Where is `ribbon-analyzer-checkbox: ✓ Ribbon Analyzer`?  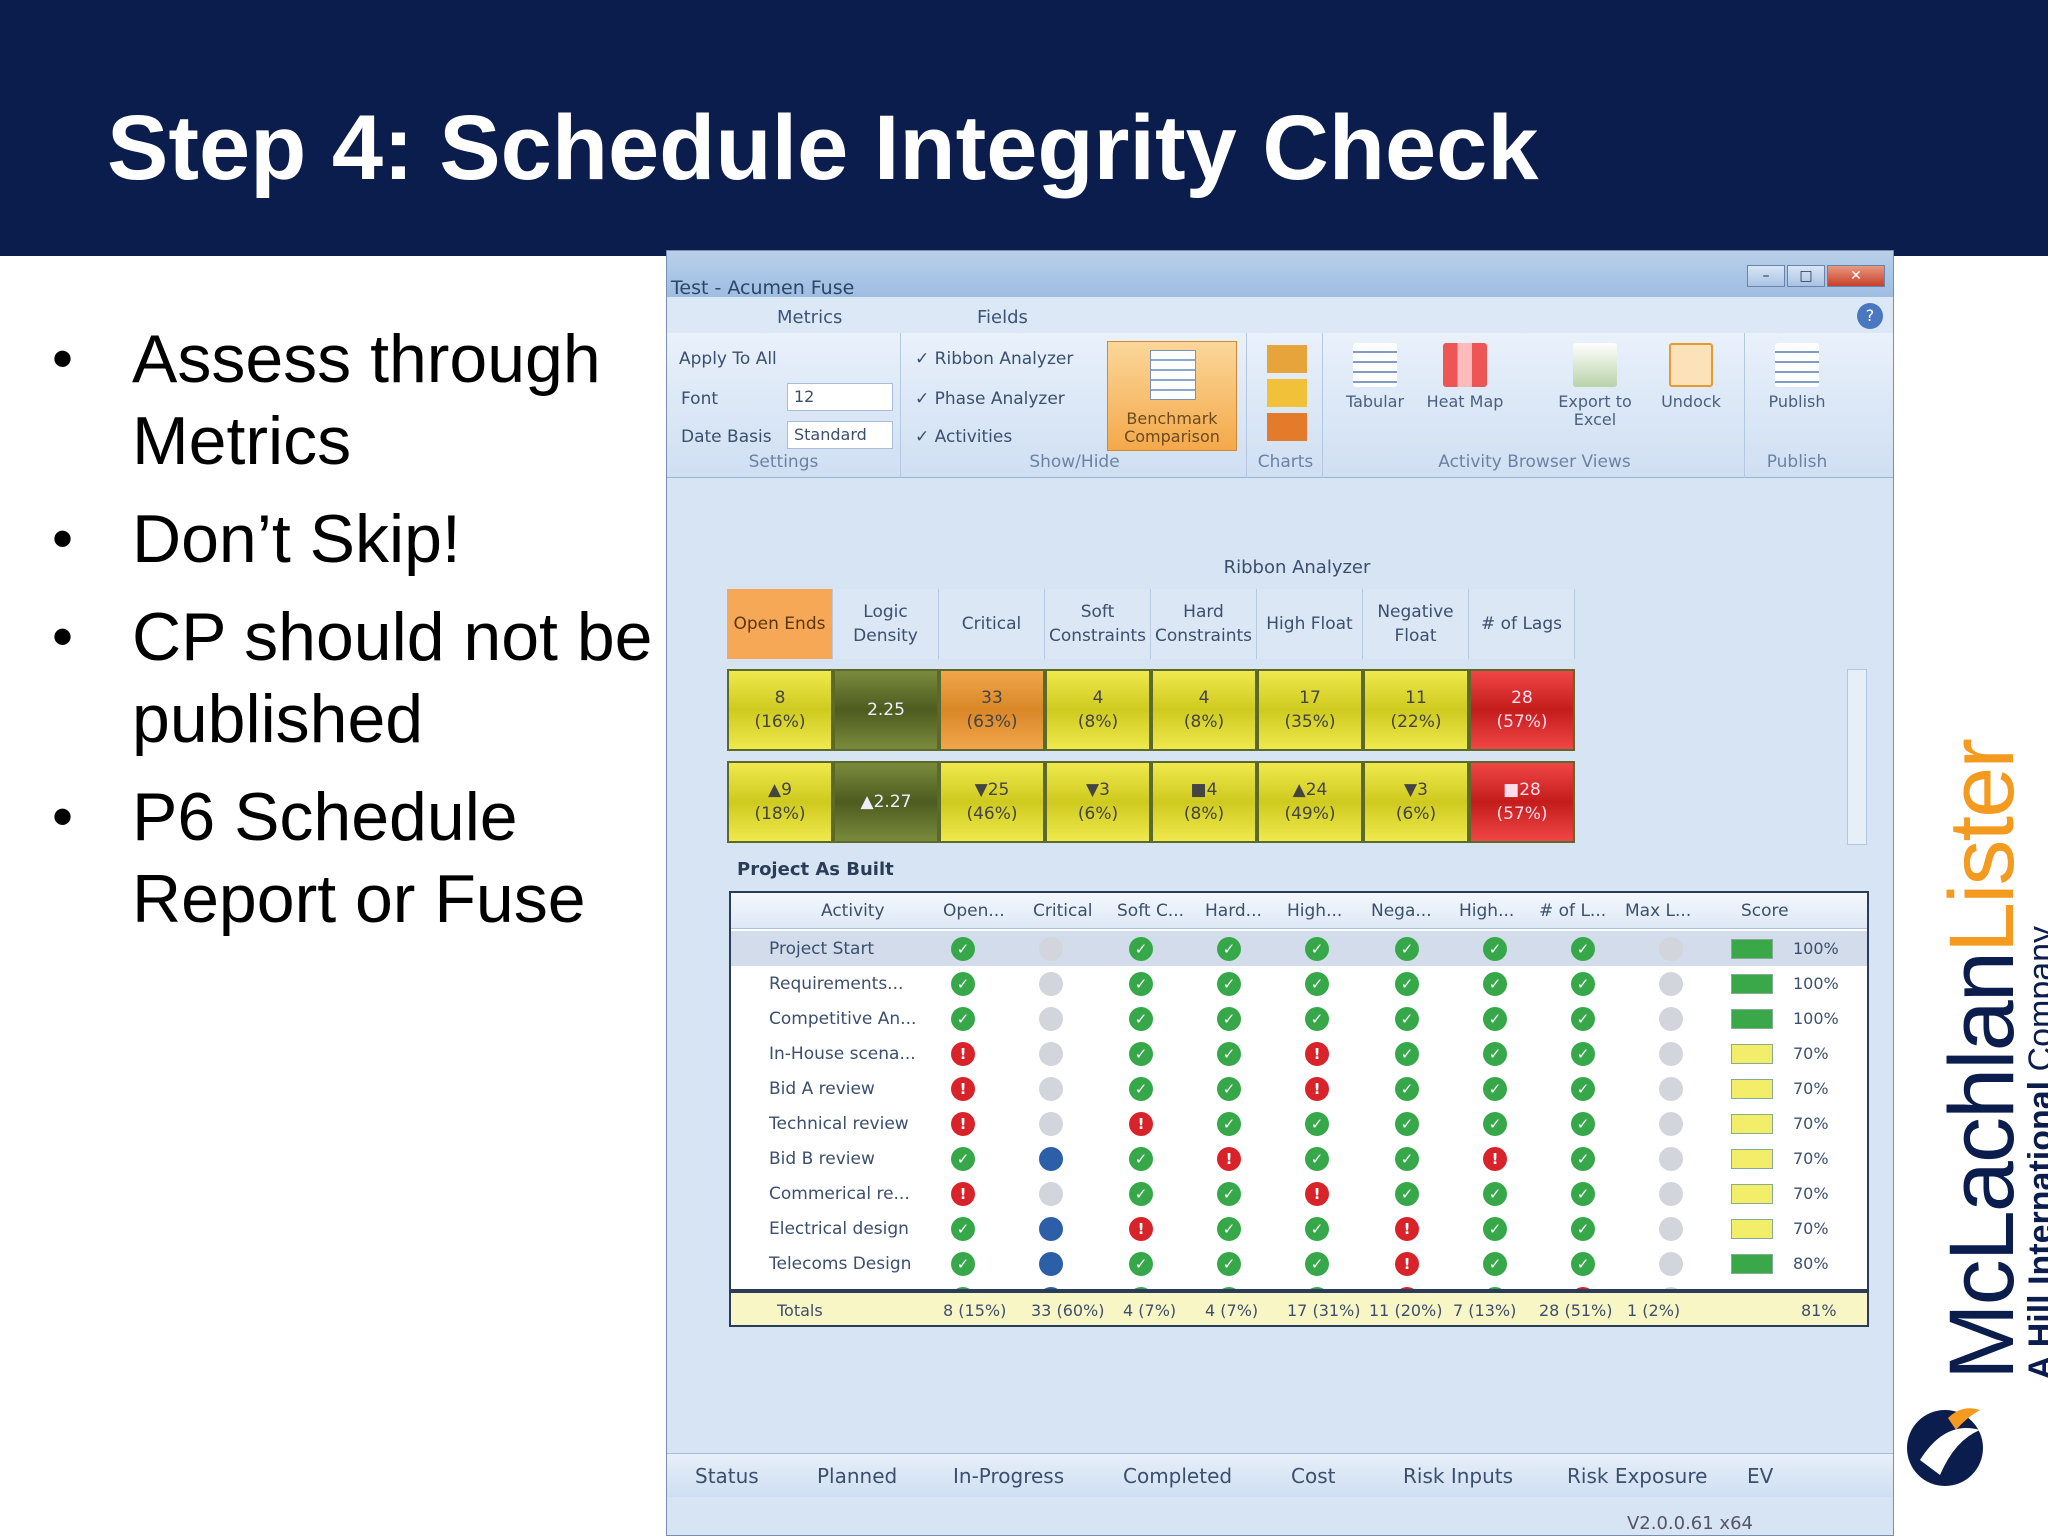
ribbon-analyzer-checkbox: ✓ Ribbon Analyzer is located at coordinates (994, 359).